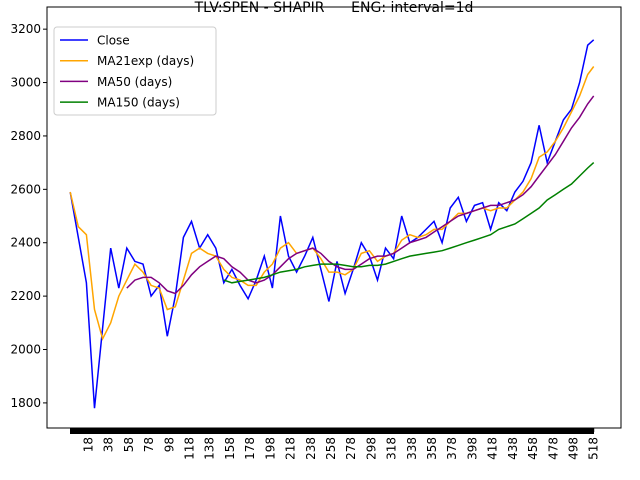 This screenshot has height=480, width=640. What do you see at coordinates (109, 444) in the screenshot?
I see `x-tick-label: 38` at bounding box center [109, 444].